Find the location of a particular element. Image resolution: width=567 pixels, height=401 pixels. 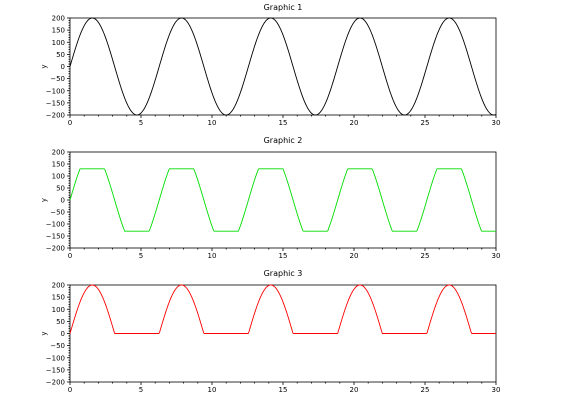

chart-title: Graphic 1 is located at coordinates (283, 7).